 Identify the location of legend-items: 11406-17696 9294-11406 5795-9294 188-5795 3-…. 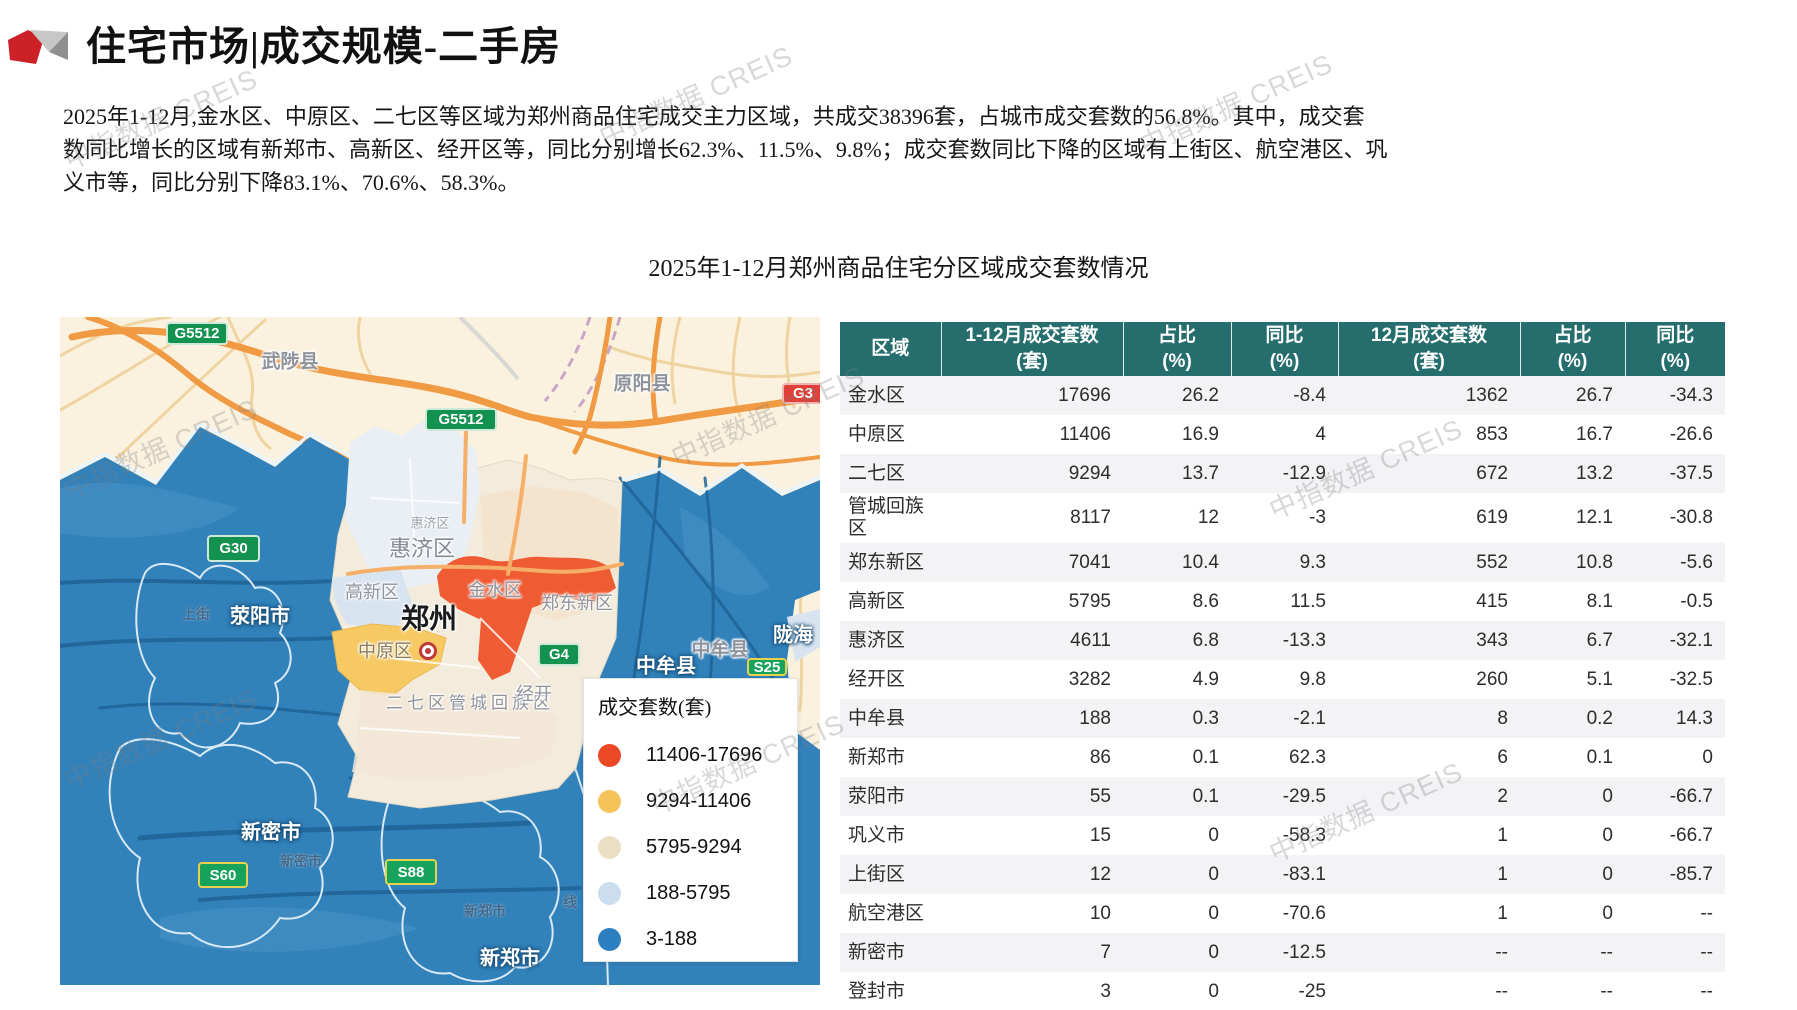
(697, 847).